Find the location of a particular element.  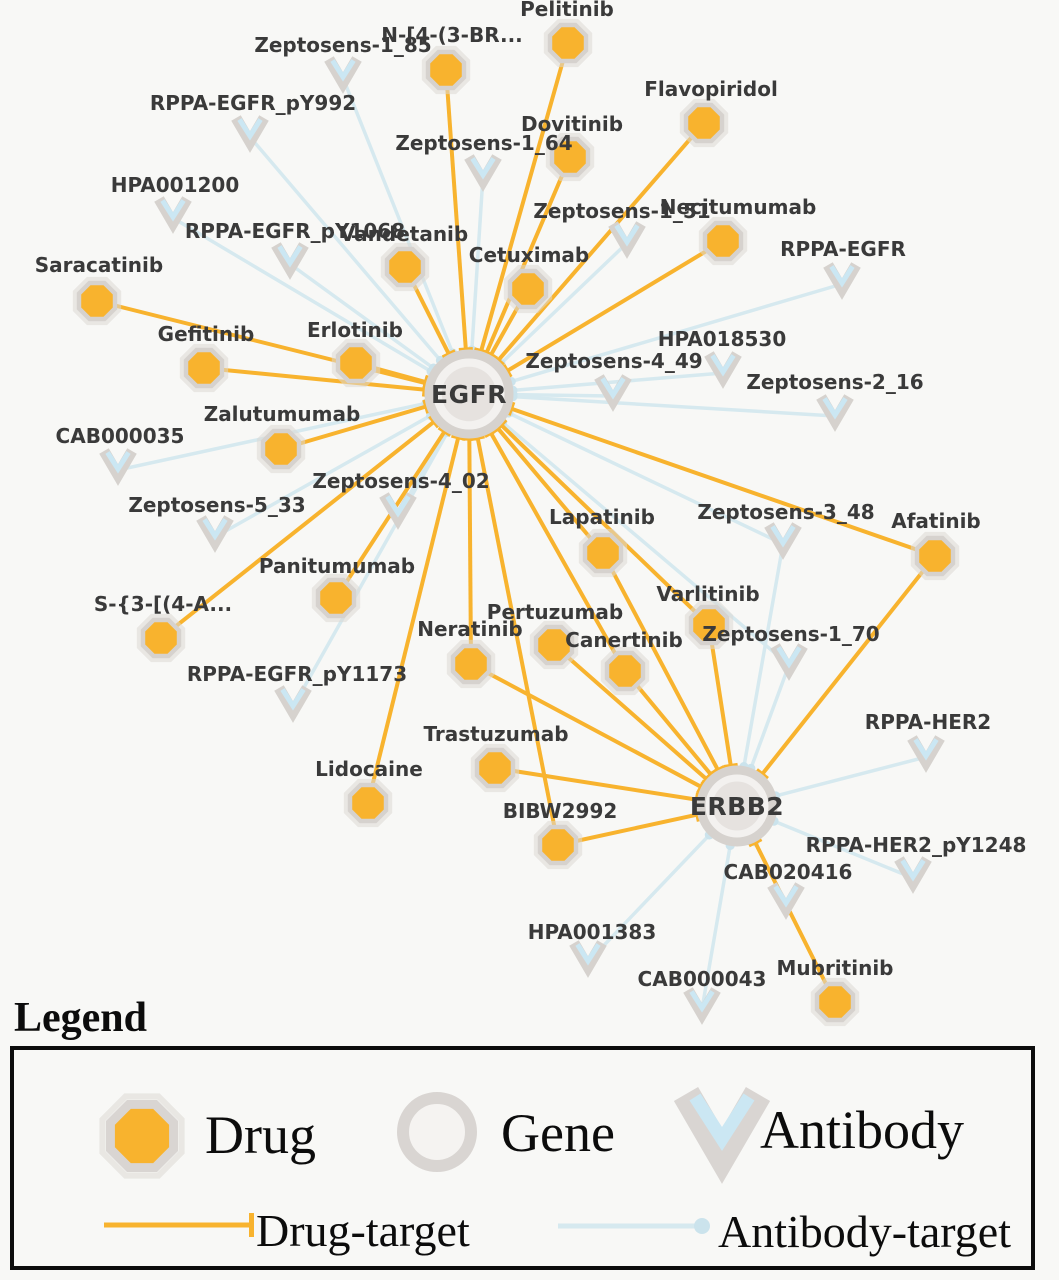

drug-node-varlitinib is located at coordinates (709, 625).